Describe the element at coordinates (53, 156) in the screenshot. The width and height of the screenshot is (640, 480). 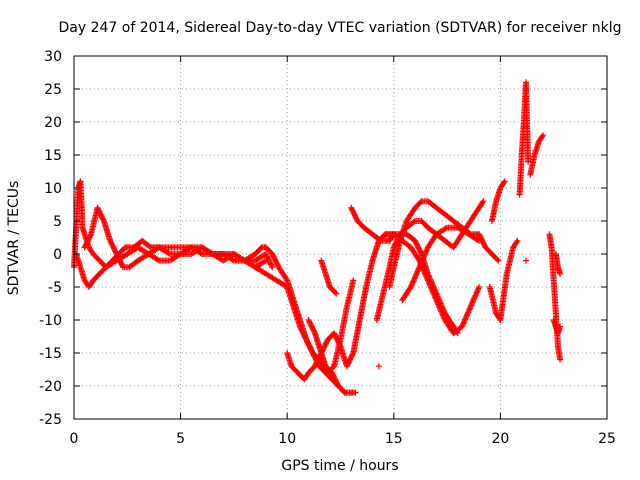
I see `y-tick-label: 15` at that location.